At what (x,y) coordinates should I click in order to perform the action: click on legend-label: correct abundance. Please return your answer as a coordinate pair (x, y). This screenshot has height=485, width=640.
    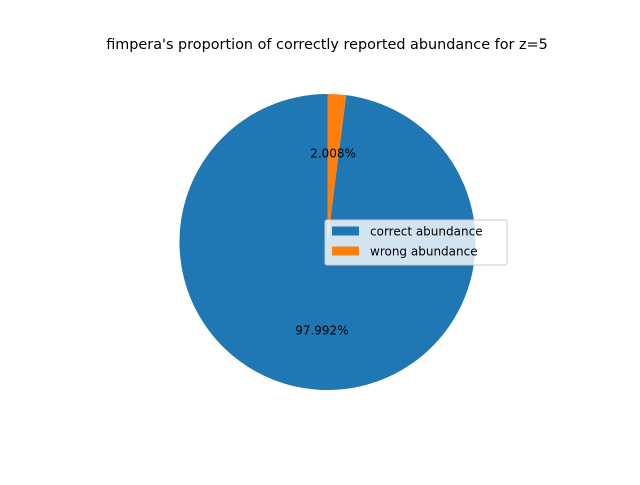
    Looking at the image, I should click on (426, 232).